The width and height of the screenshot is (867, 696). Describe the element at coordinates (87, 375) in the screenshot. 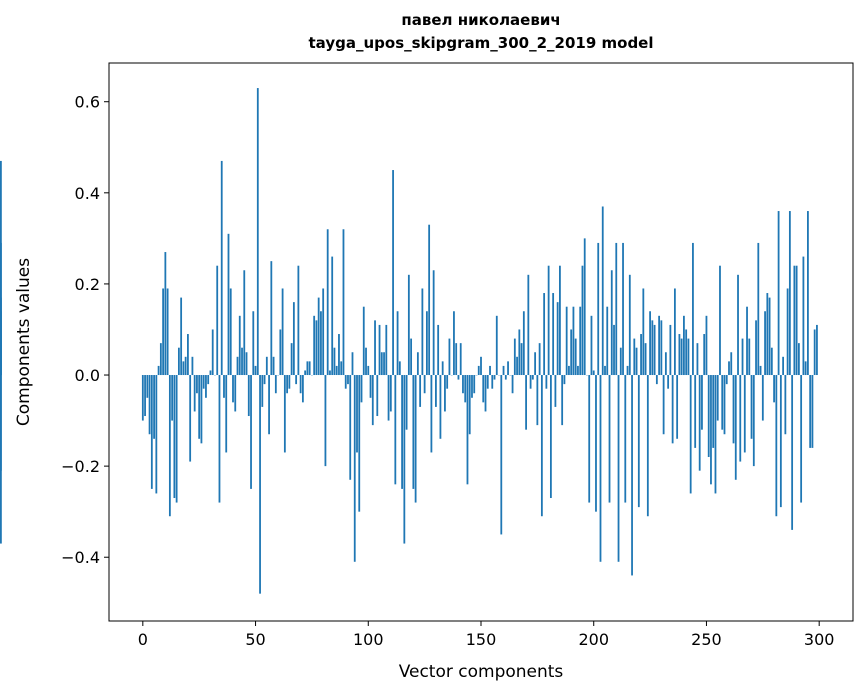

I see `y-tick-label: 0.0` at that location.